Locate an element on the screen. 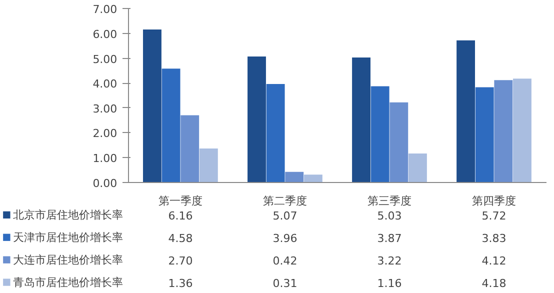  data-label: 4.18 is located at coordinates (494, 283).